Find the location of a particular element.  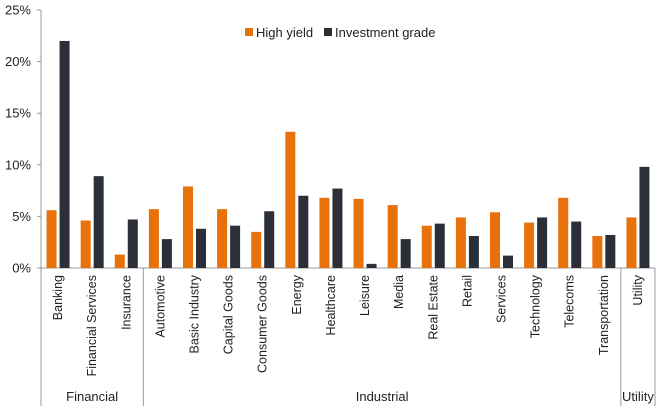

category-label: Insurance is located at coordinates (126, 302).